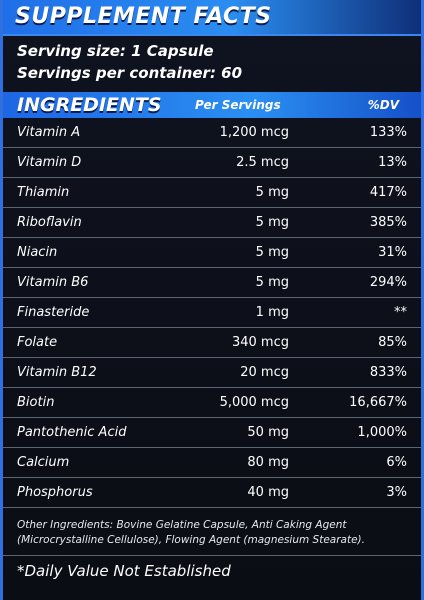  Describe the element at coordinates (396, 492) in the screenshot. I see `ingredient-dv: 3%` at that location.